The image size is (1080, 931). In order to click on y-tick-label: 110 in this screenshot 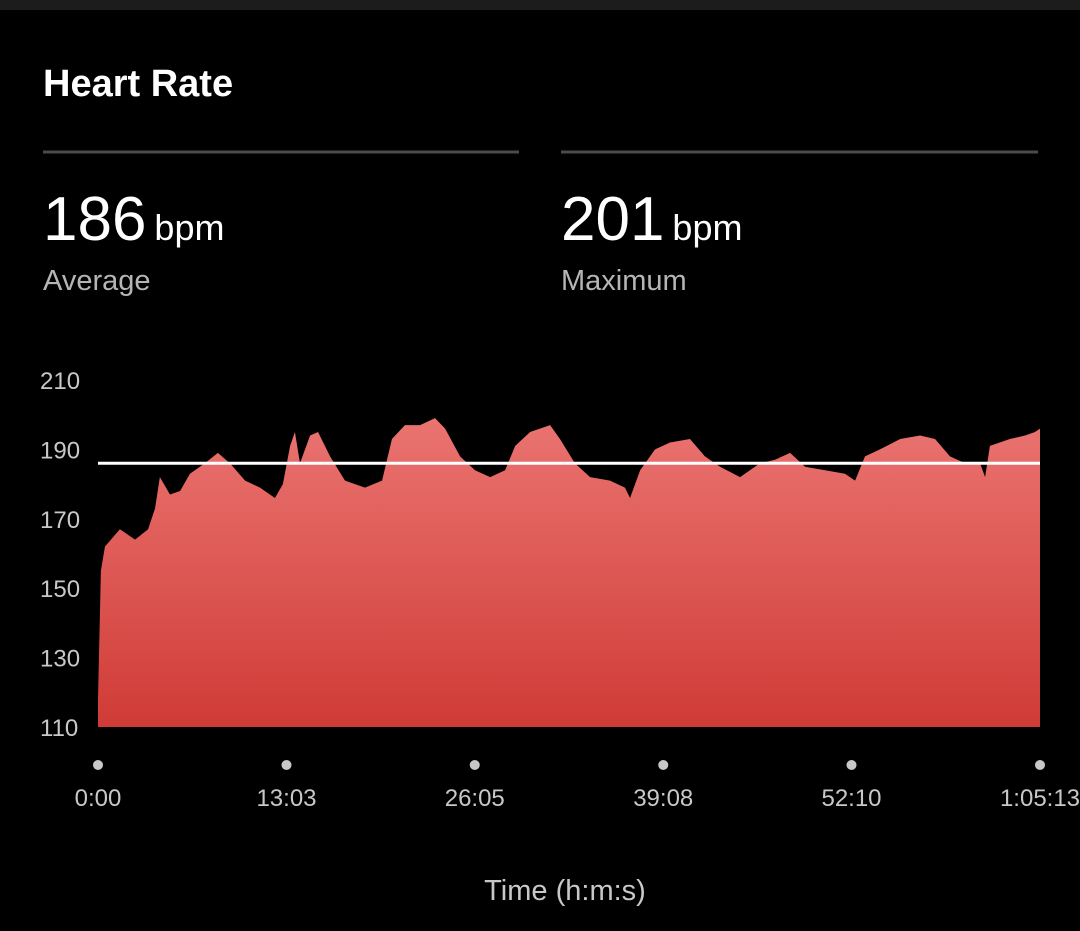, I will do `click(59, 728)`.